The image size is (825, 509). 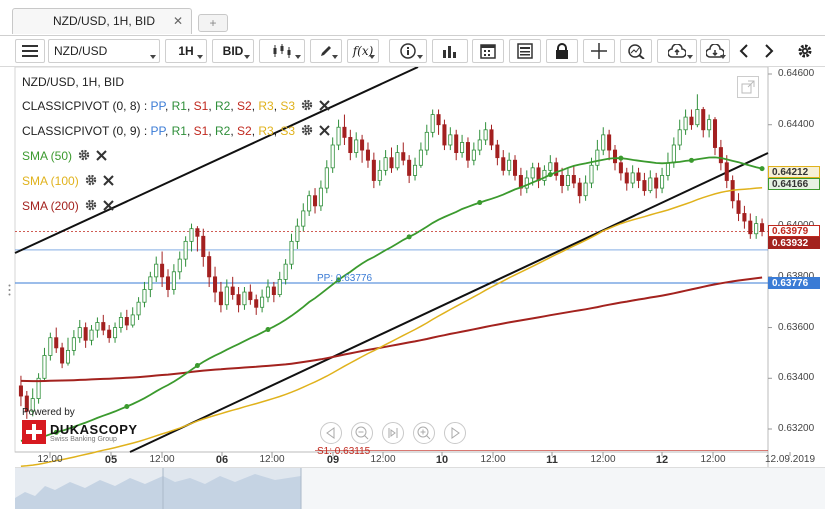 I want to click on tab-close-icon: ✕, so click(x=177, y=21).